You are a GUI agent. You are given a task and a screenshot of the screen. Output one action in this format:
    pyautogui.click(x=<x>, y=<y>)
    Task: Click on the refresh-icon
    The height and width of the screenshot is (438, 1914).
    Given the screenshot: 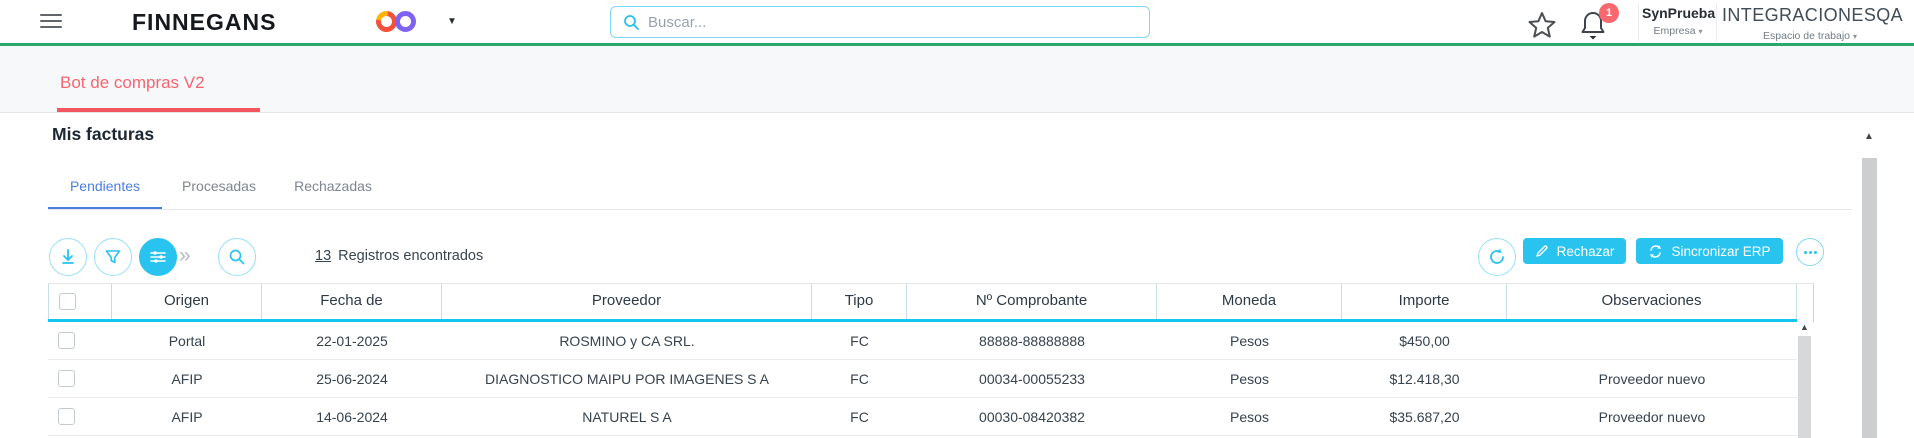 What is the action you would take?
    pyautogui.click(x=1497, y=256)
    